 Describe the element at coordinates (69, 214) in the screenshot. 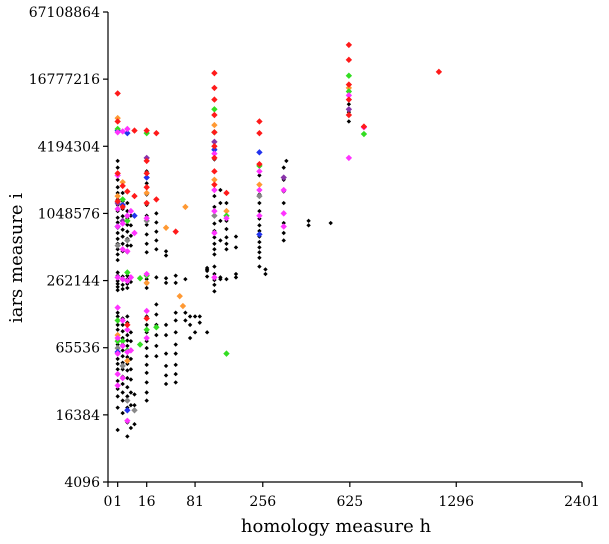

I see `y-tick-label: 1048576` at that location.